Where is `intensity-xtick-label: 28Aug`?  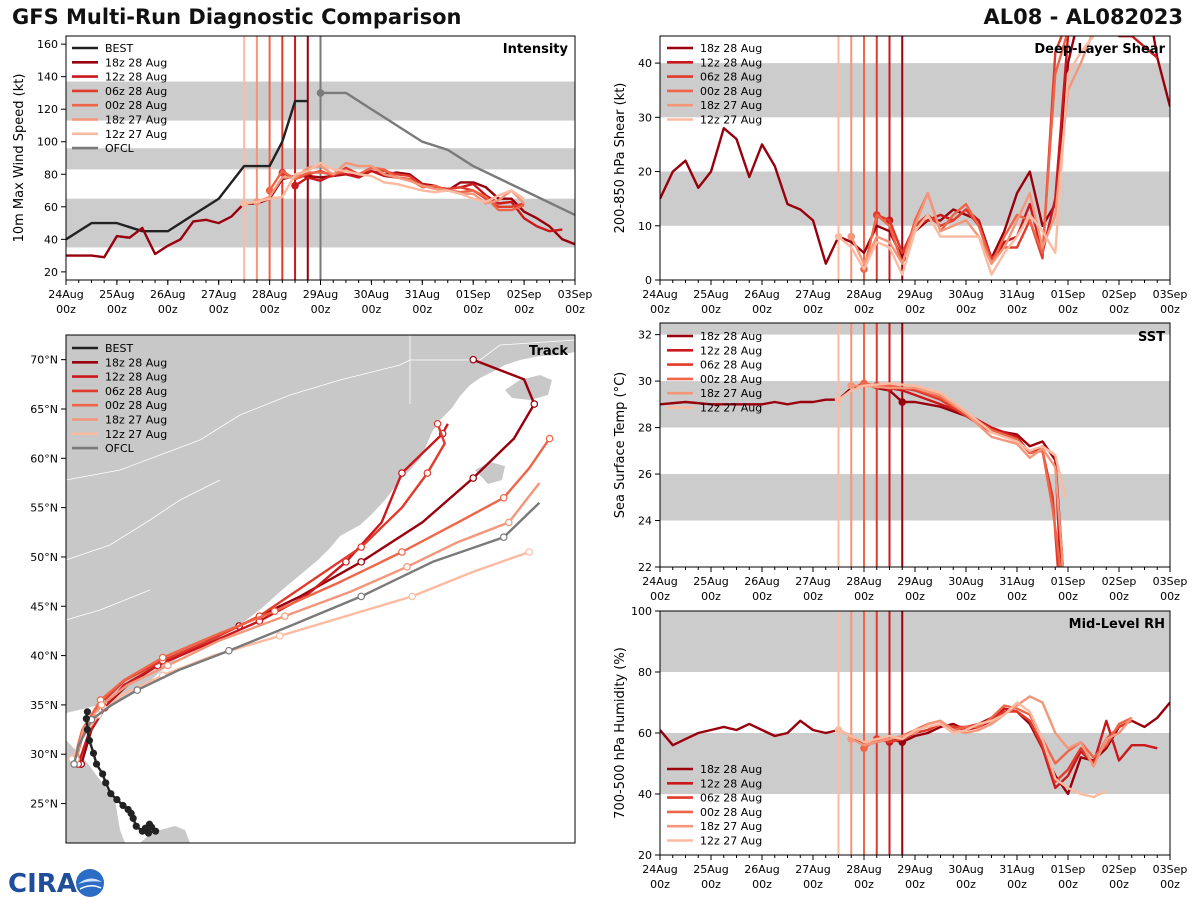
intensity-xtick-label: 28Aug is located at coordinates (269, 294).